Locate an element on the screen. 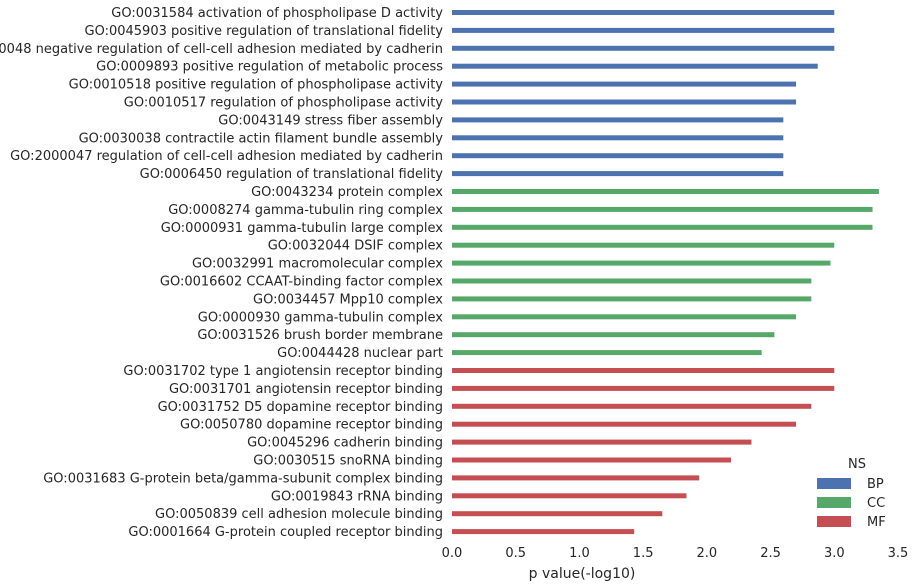 This screenshot has height=587, width=914. category-label: GO:0019843 rRNA binding is located at coordinates (357, 496).